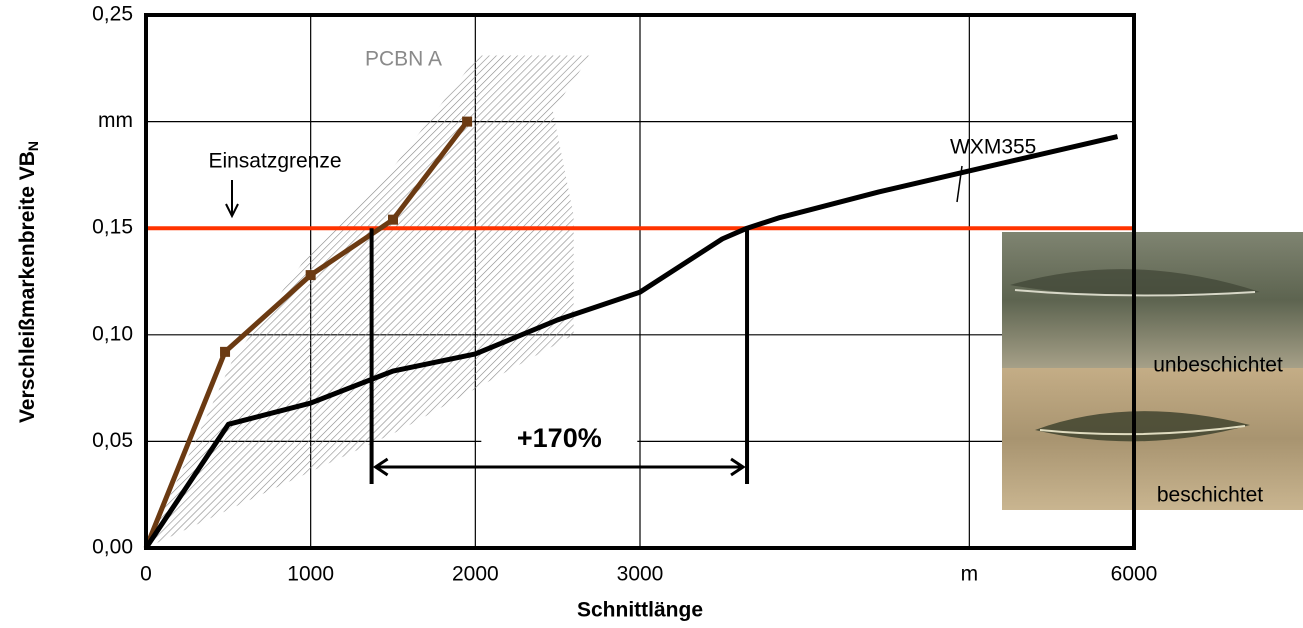 This screenshot has height=628, width=1303. Describe the element at coordinates (146, 574) in the screenshot. I see `x-tick-label: 0` at that location.